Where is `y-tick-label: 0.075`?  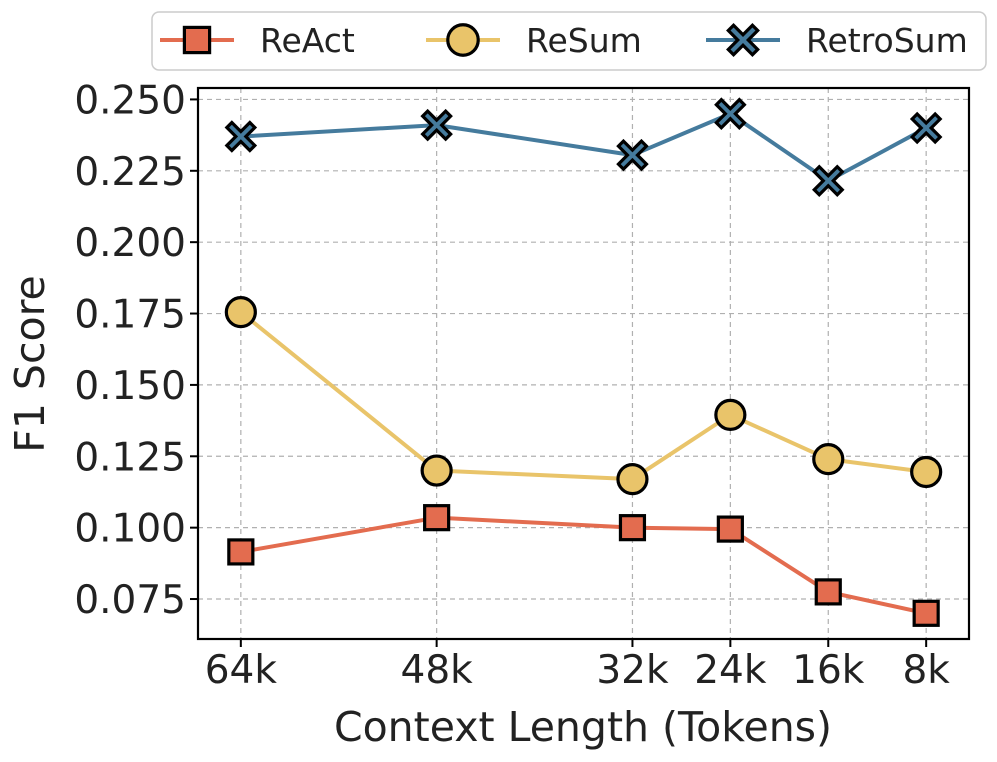
y-tick-label: 0.075 is located at coordinates (130, 600).